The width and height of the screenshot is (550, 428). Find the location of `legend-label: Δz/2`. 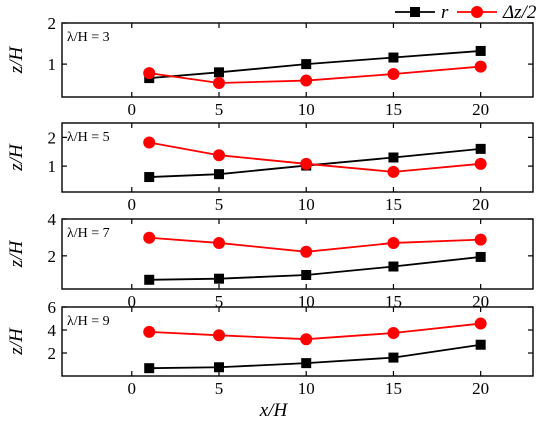

legend-label: Δz/2 is located at coordinates (519, 12).